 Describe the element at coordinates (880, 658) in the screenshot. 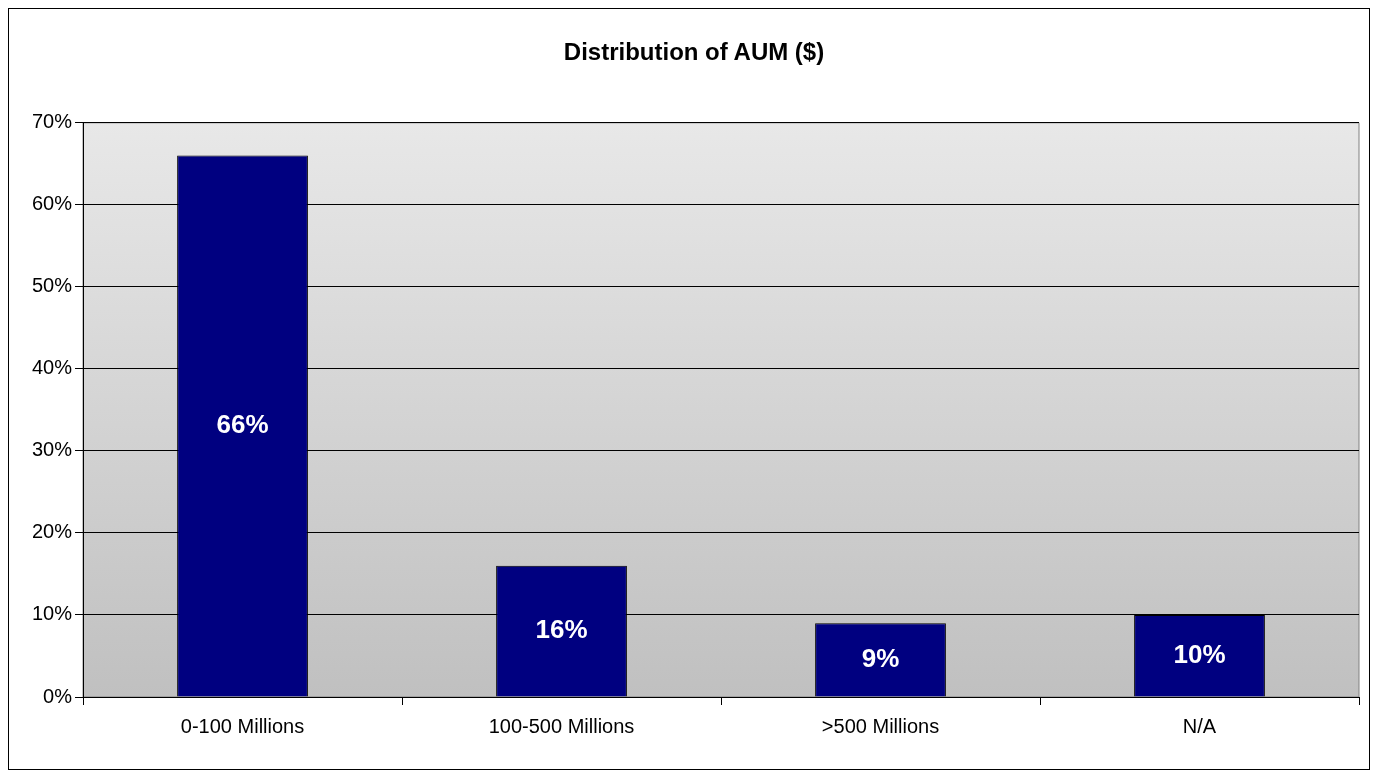

I see `data-label: 9%` at that location.